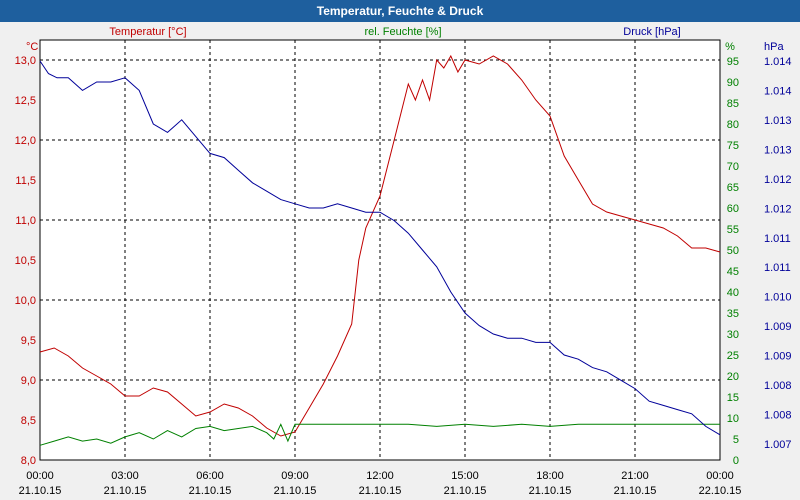 This screenshot has height=500, width=800. What do you see at coordinates (28, 381) in the screenshot?
I see `temp-tick-label: 9,0` at bounding box center [28, 381].